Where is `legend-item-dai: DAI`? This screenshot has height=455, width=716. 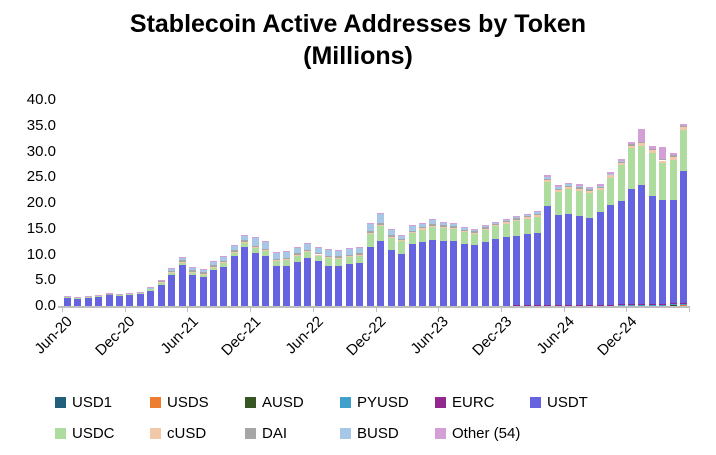 legend-item-dai: DAI is located at coordinates (292, 433).